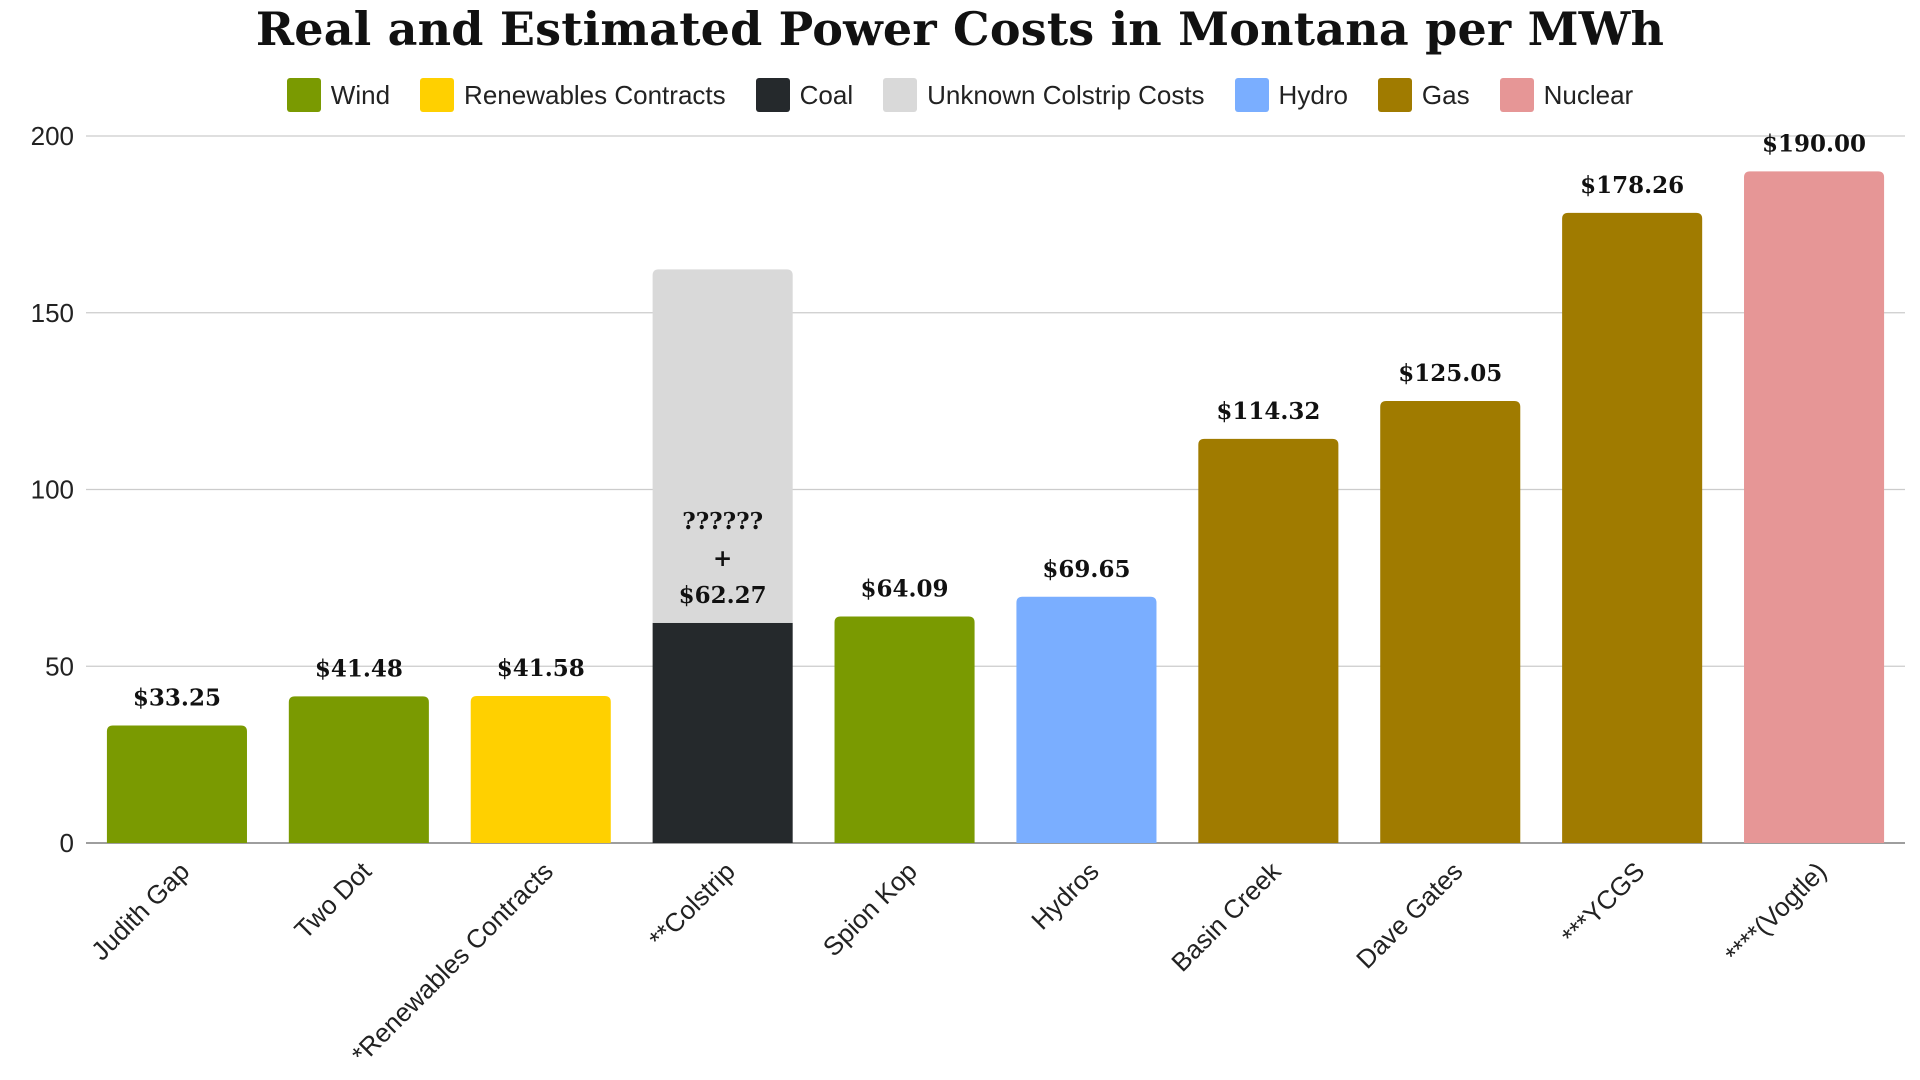  Describe the element at coordinates (722, 732) in the screenshot. I see `bar-colstrip-coal` at that location.